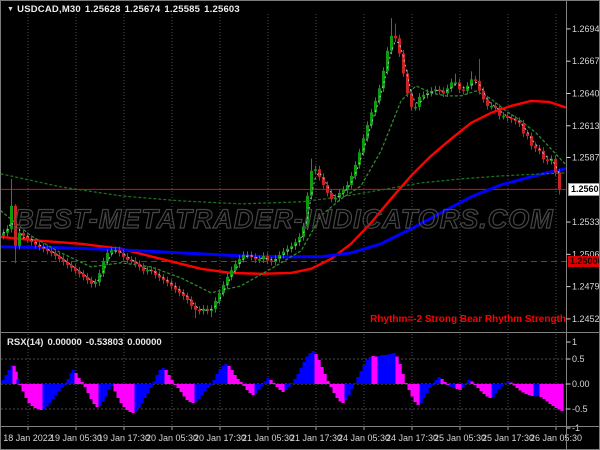  Describe the element at coordinates (468, 319) in the screenshot. I see `rhythm-strength-label: Rhythm=-2 Strong Bear Rhythm Strength` at that location.